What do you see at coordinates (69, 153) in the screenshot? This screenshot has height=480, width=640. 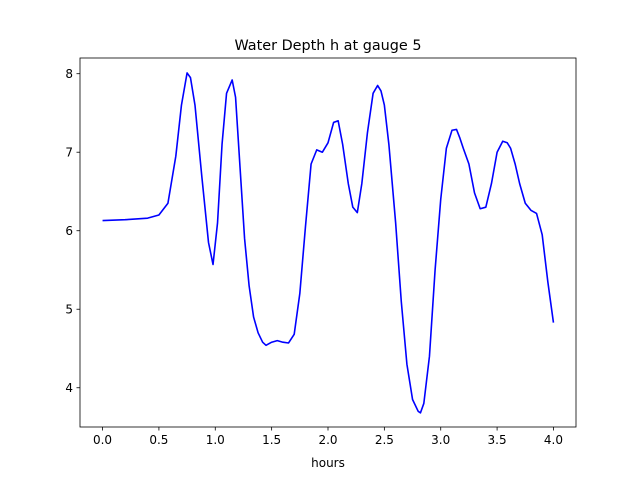 I see `y-tick-label: 7` at bounding box center [69, 153].